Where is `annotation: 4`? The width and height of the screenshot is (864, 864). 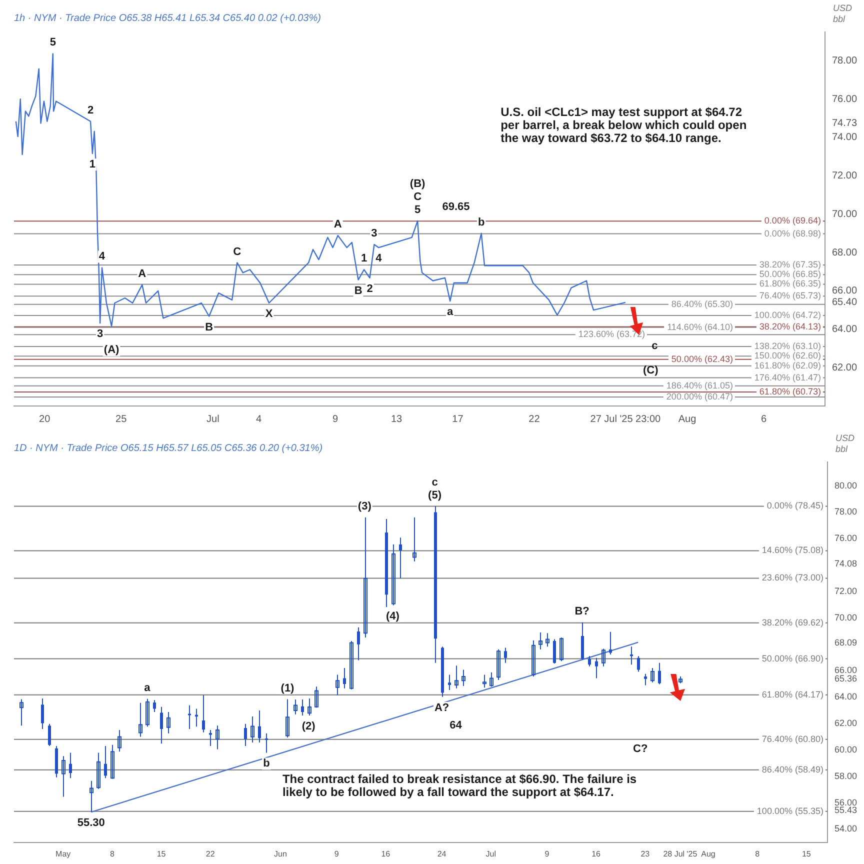
annotation: 4 is located at coordinates (102, 256).